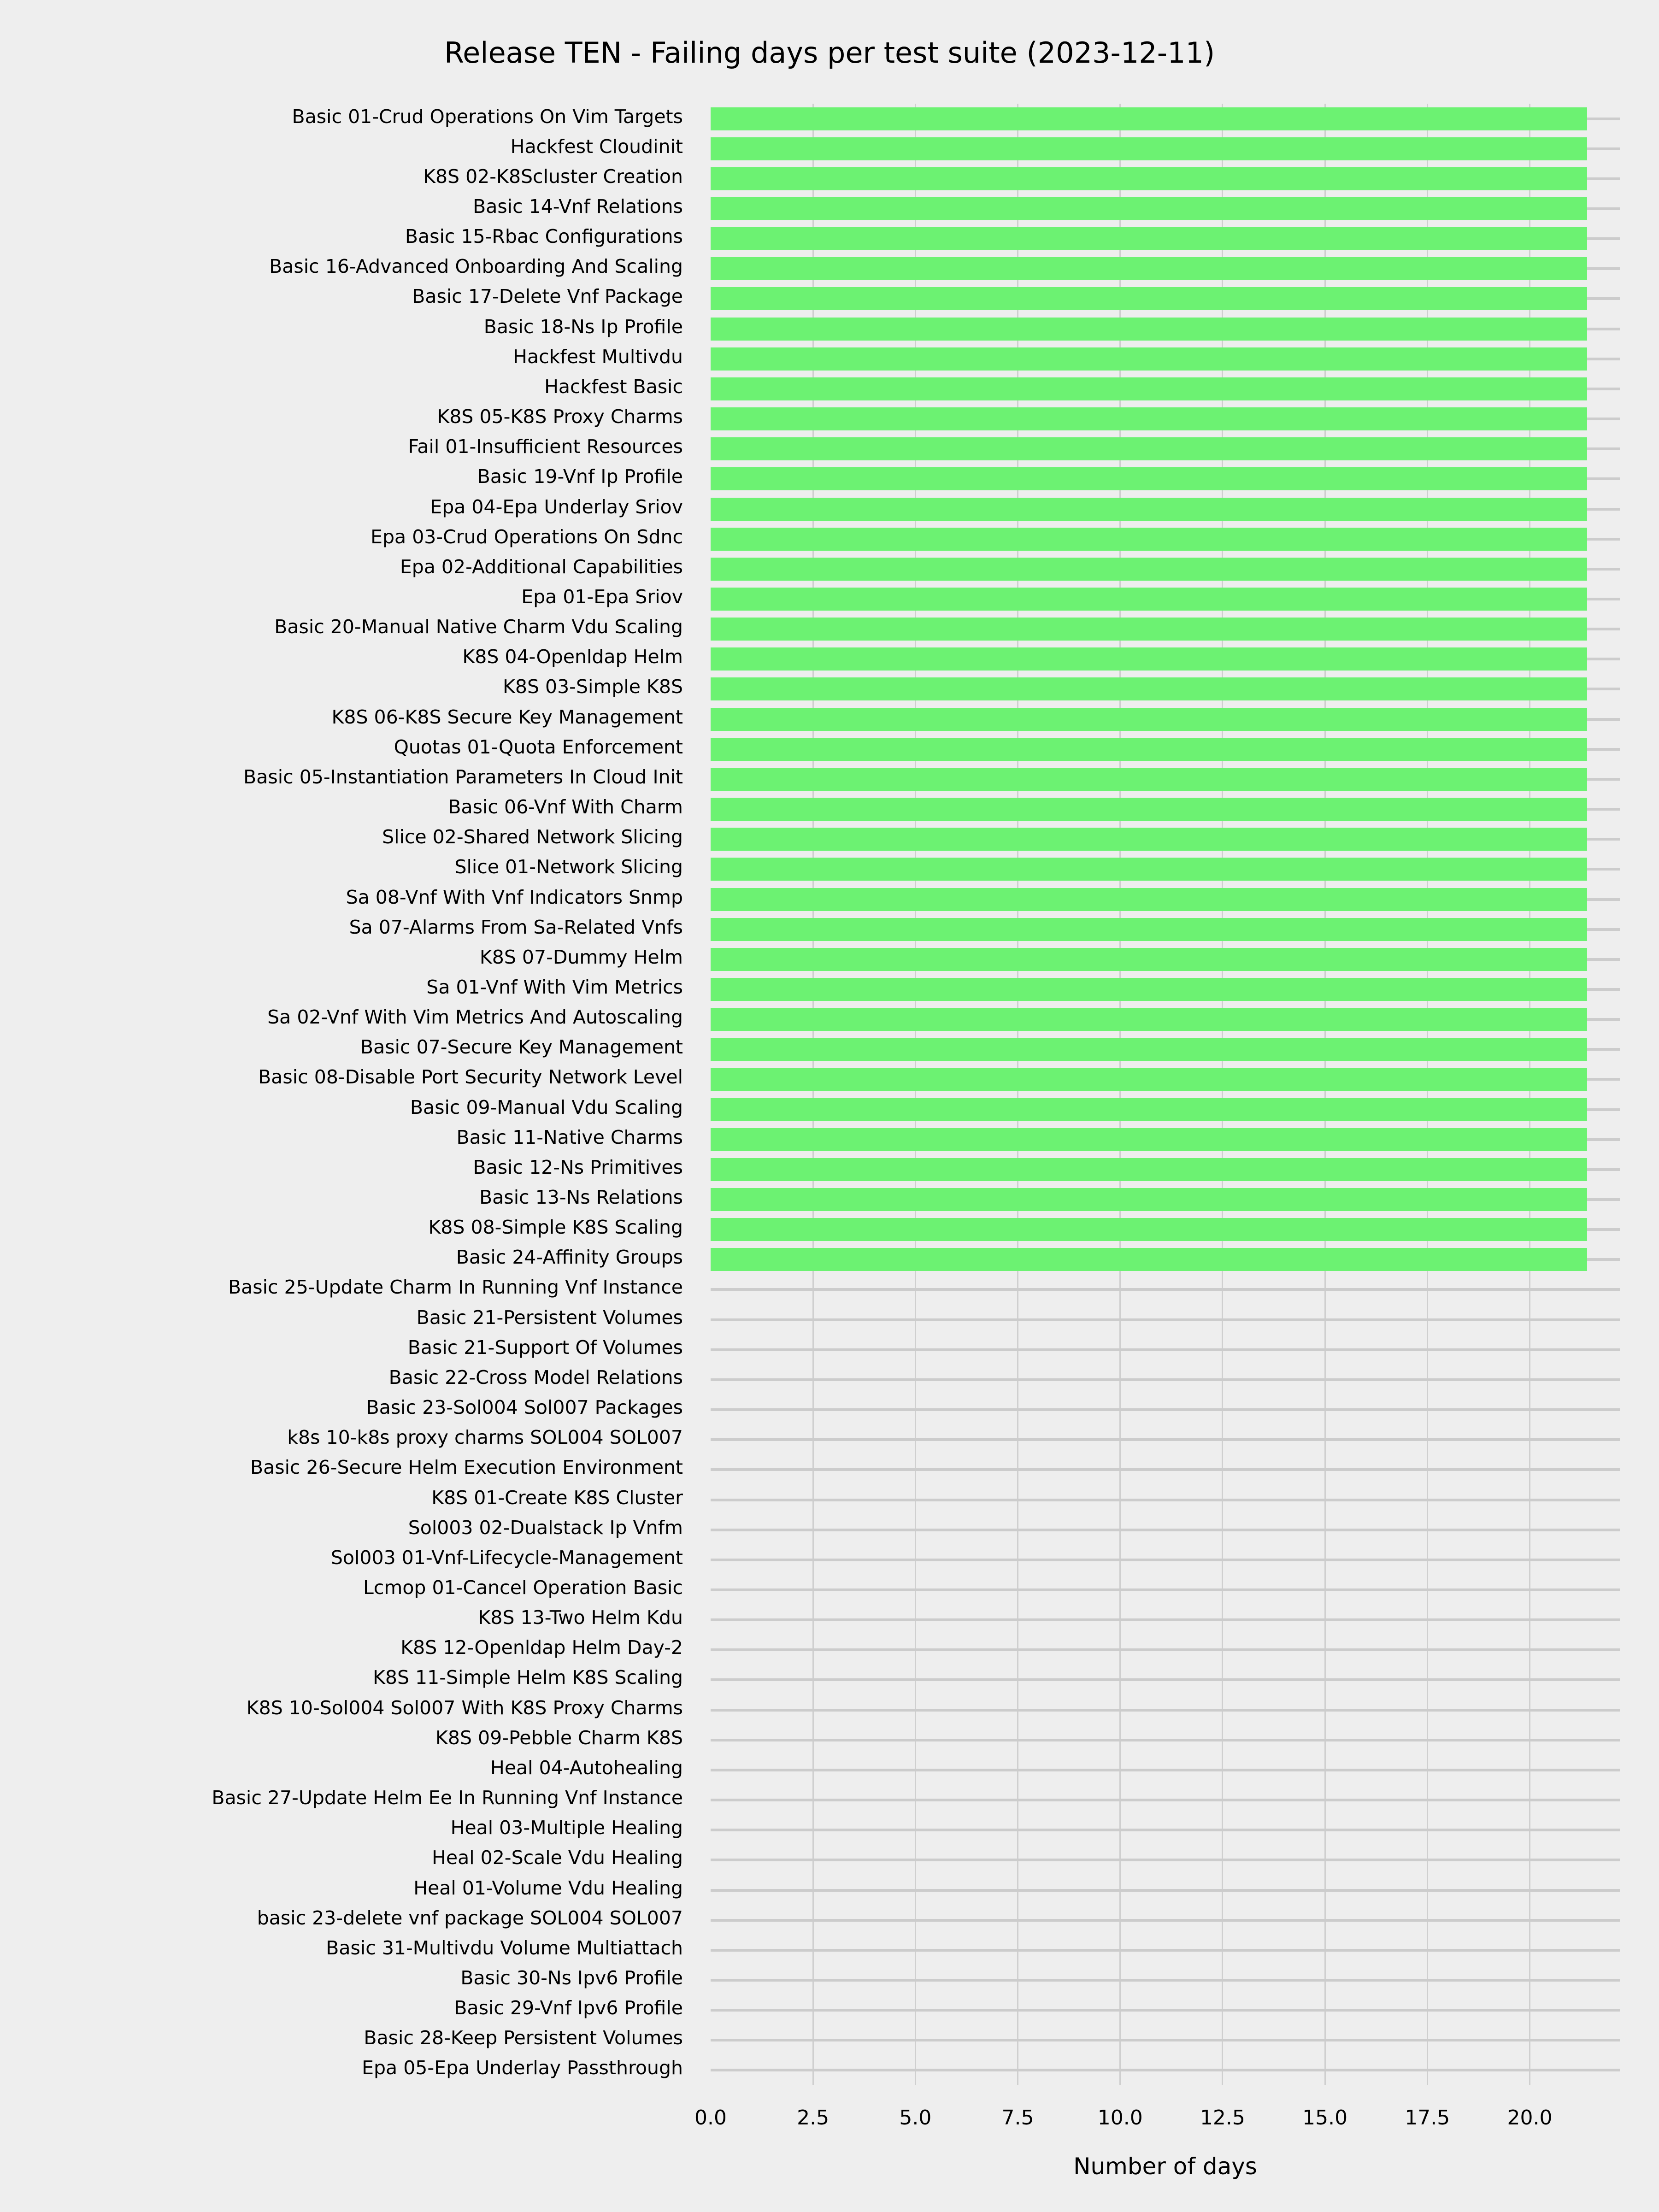 The height and width of the screenshot is (2212, 1659). Describe the element at coordinates (578, 1167) in the screenshot. I see `y-axis-tick-label: Basic 12-Ns Primitives` at that location.